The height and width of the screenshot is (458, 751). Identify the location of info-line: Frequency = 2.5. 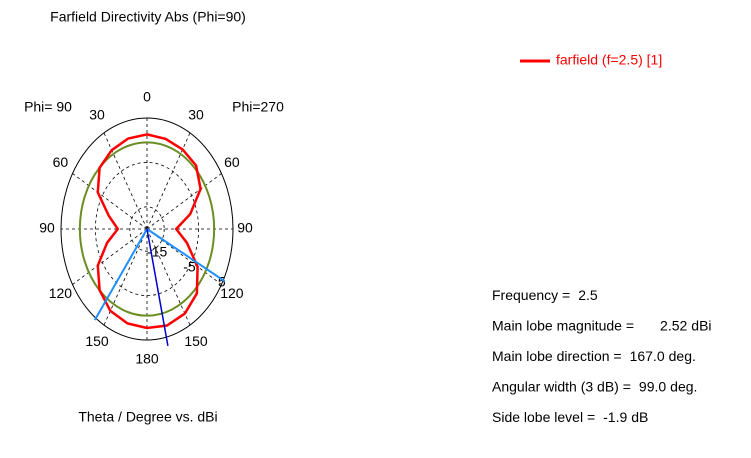
(545, 295).